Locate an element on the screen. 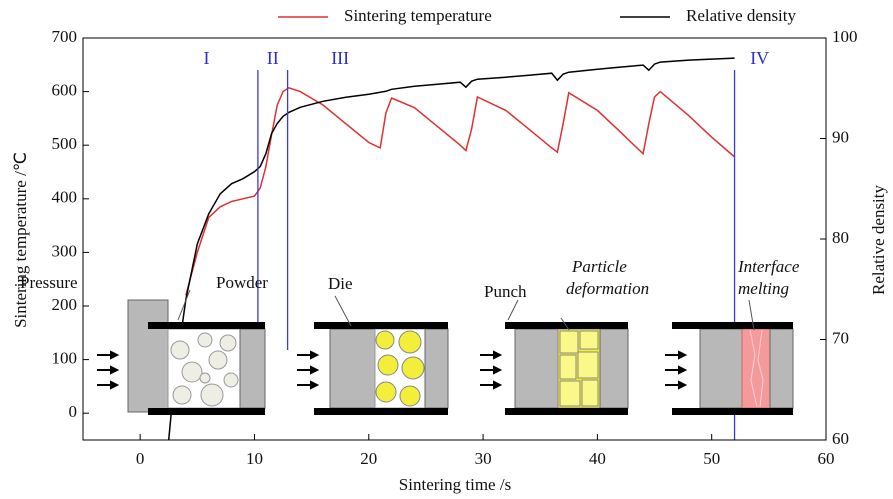  x-axis-label: Sintering time /s is located at coordinates (455, 484).